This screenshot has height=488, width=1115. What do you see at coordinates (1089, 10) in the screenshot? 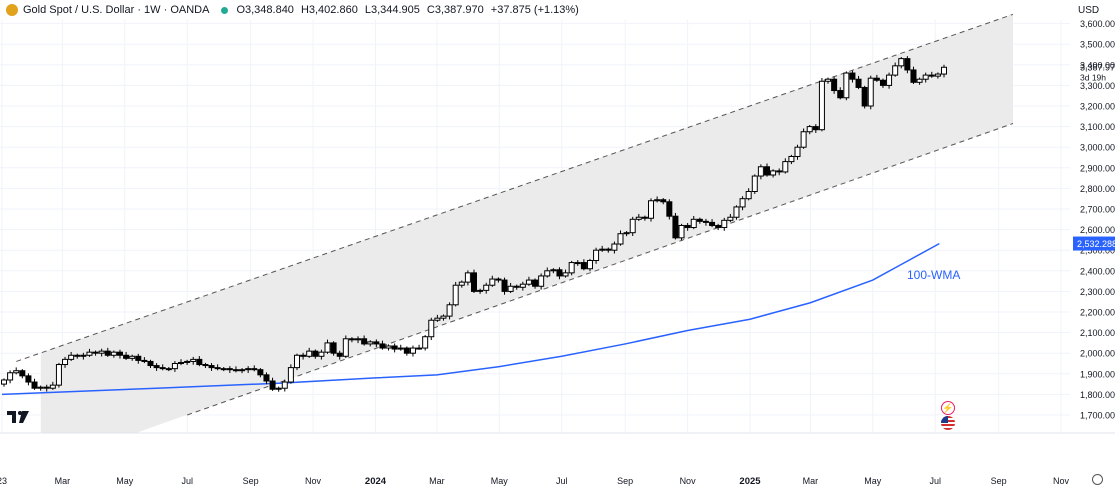
I see `currency-label: USD` at bounding box center [1089, 10].